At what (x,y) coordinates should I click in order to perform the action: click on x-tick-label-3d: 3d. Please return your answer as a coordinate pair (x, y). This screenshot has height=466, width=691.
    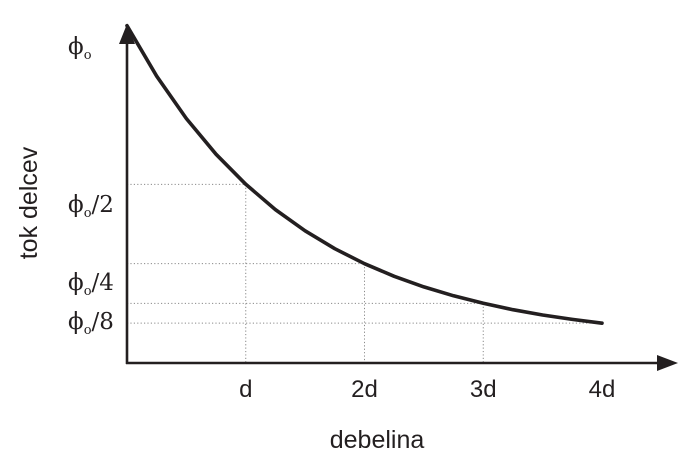
    Looking at the image, I should click on (483, 389).